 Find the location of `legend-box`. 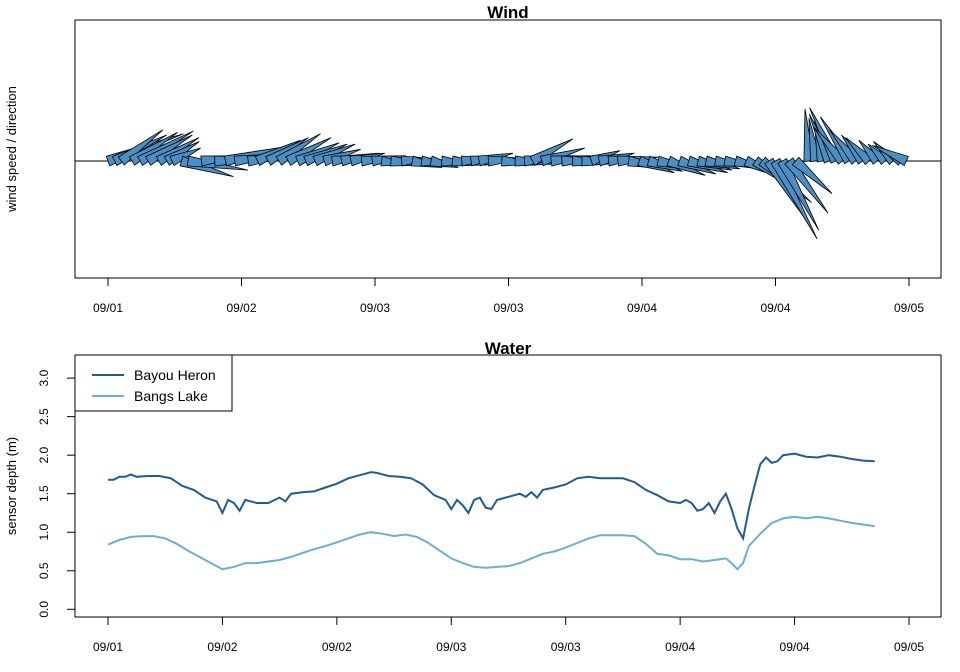

legend-box is located at coordinates (153, 383).